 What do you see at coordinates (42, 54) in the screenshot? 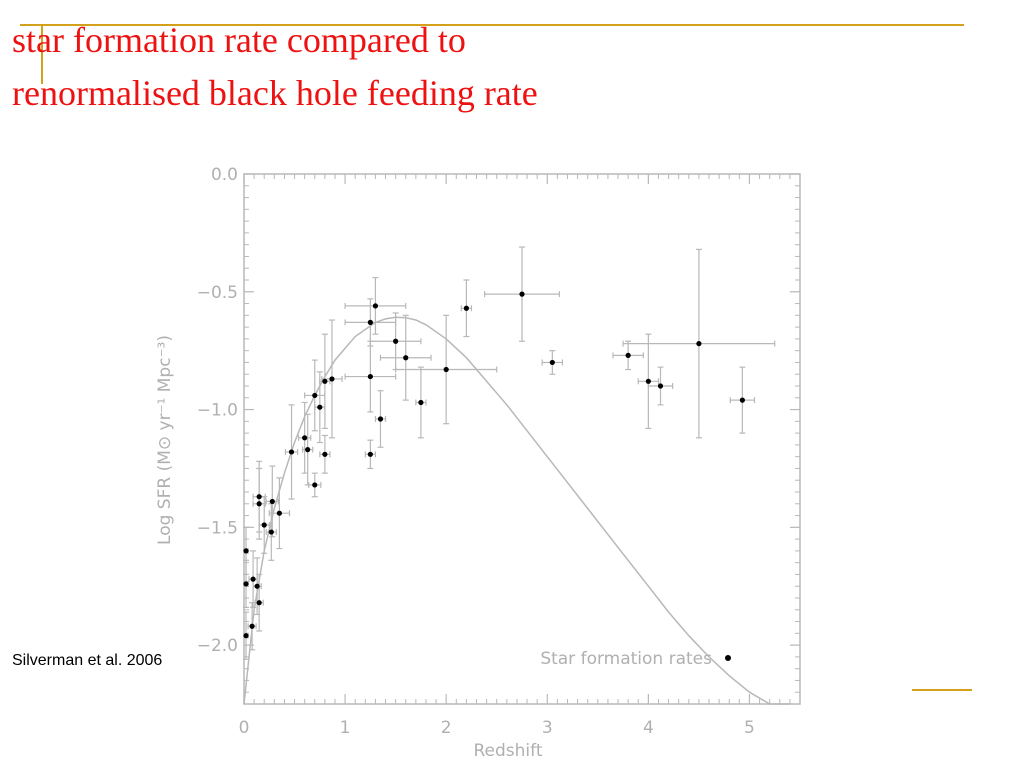
I see `decorative-left-rule` at bounding box center [42, 54].